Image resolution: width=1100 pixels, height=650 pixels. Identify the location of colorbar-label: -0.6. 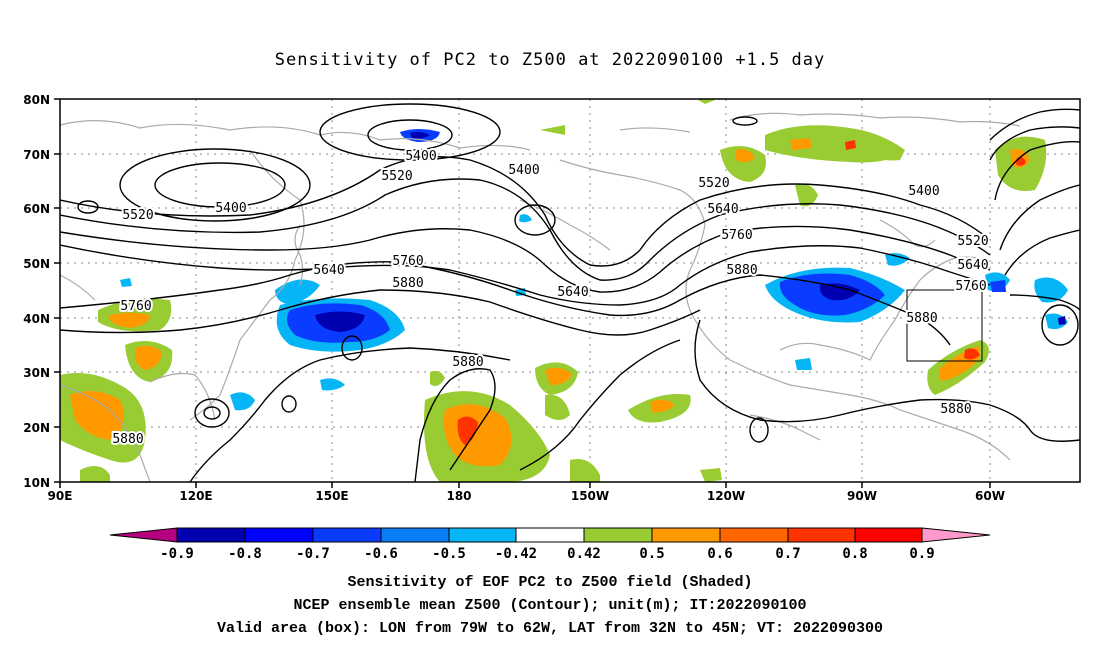
(381, 554).